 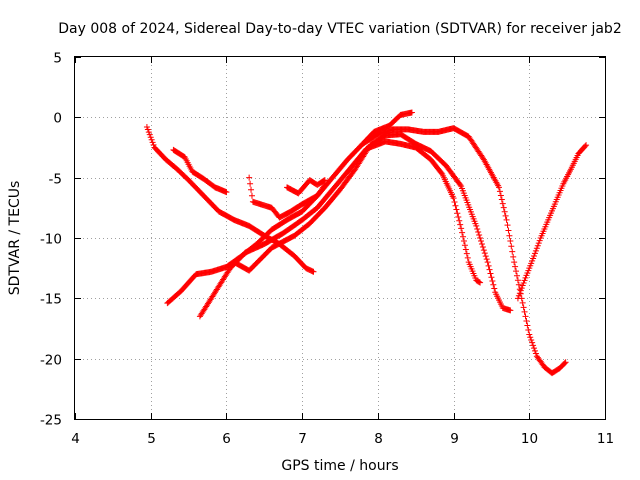 What do you see at coordinates (75, 439) in the screenshot?
I see `x-tick-label: 4` at bounding box center [75, 439].